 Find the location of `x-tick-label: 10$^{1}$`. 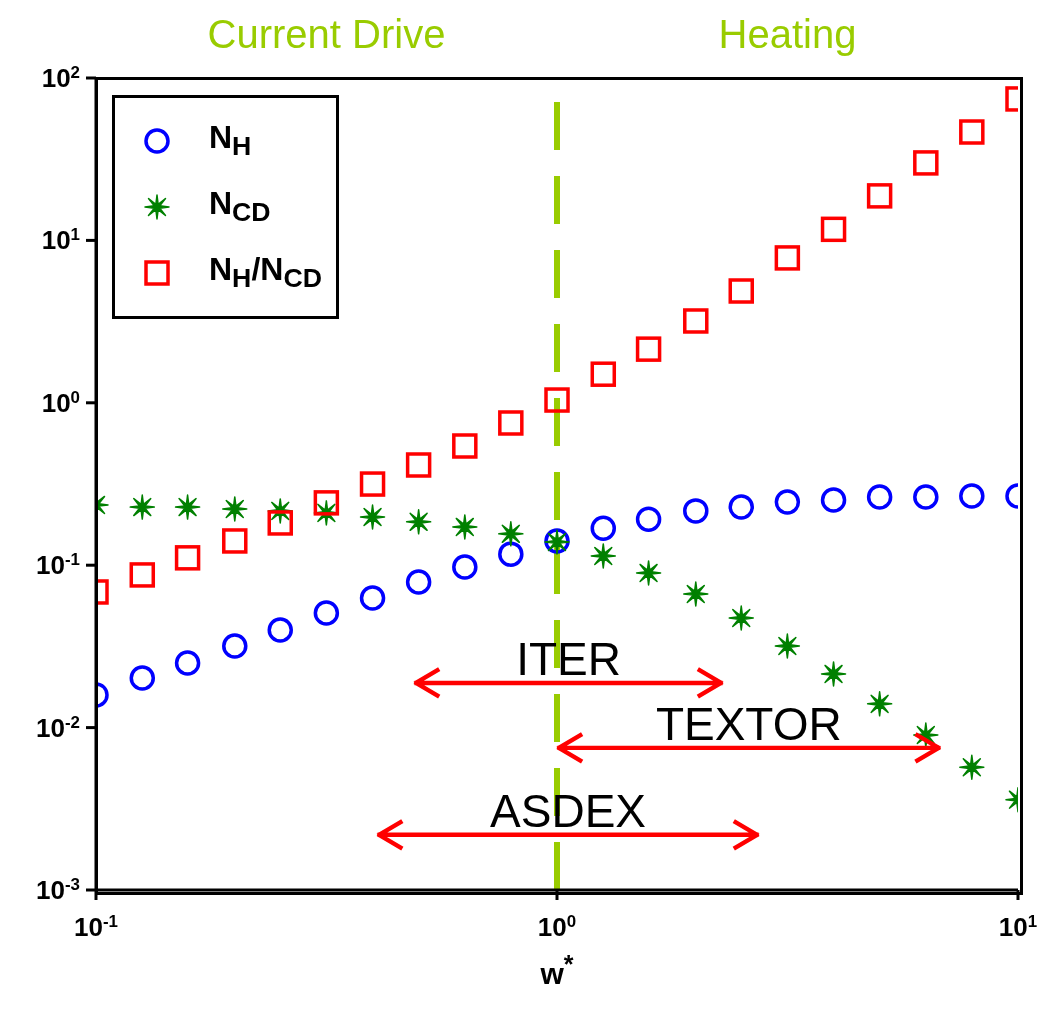

x-tick-label: 10$^{1}$ is located at coordinates (1018, 926).